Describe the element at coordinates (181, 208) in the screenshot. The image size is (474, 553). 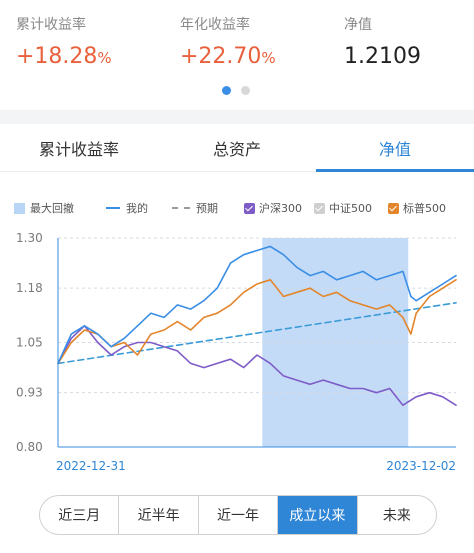
I see `forecast-swatch` at that location.